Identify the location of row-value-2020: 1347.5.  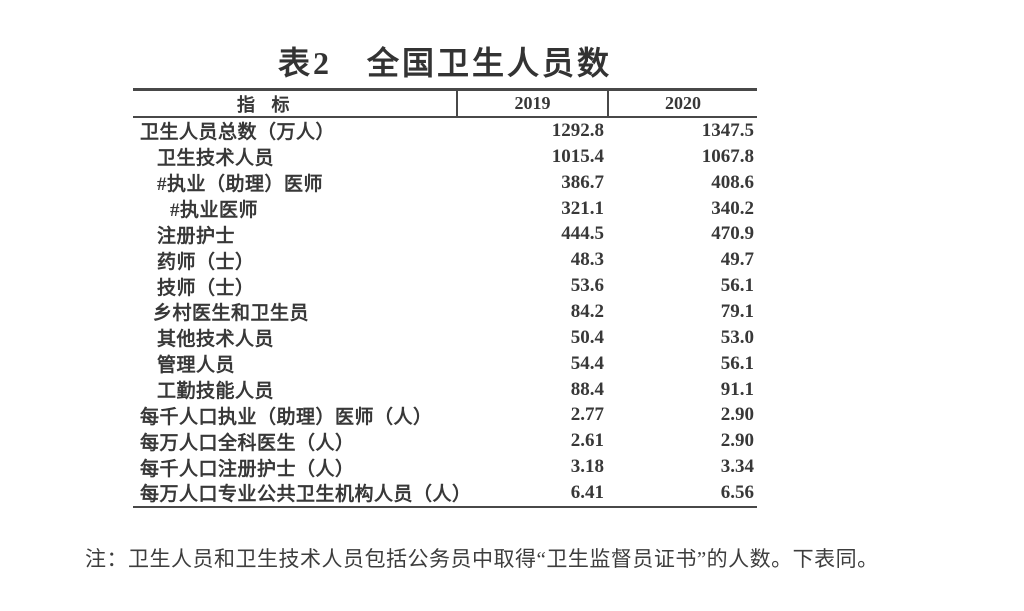
(727, 130).